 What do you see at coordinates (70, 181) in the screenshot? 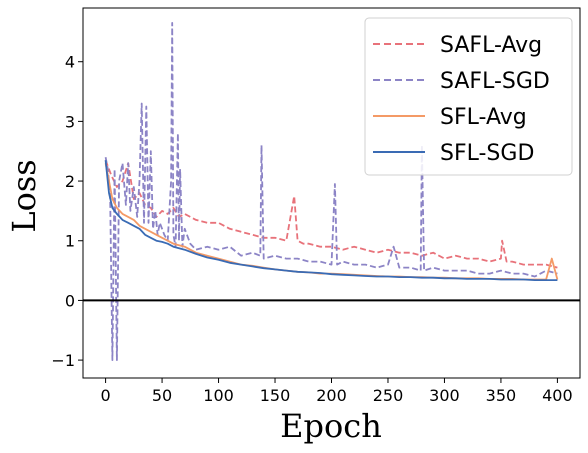
I see `y-tick-label: 2` at bounding box center [70, 181].